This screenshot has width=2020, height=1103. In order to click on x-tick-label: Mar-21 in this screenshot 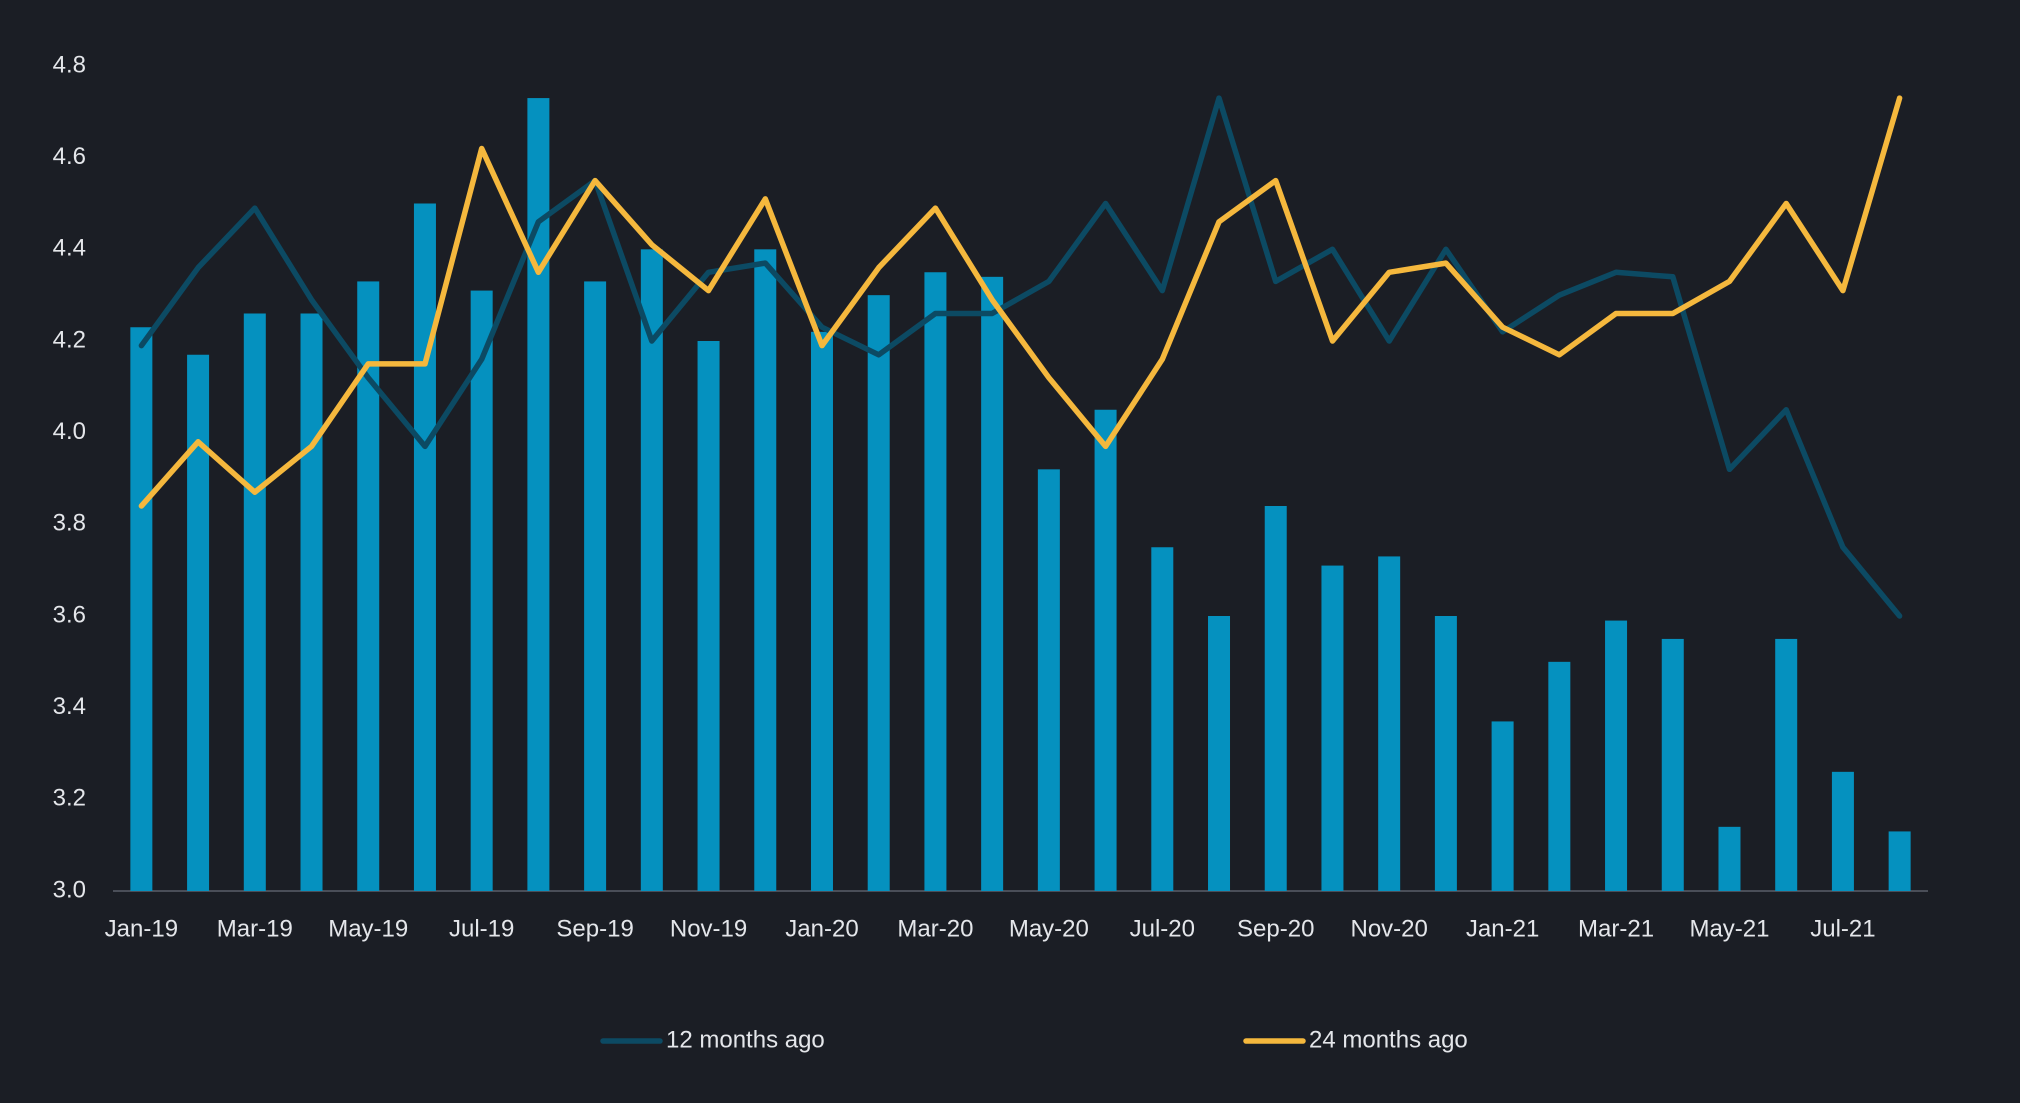, I will do `click(1616, 928)`.